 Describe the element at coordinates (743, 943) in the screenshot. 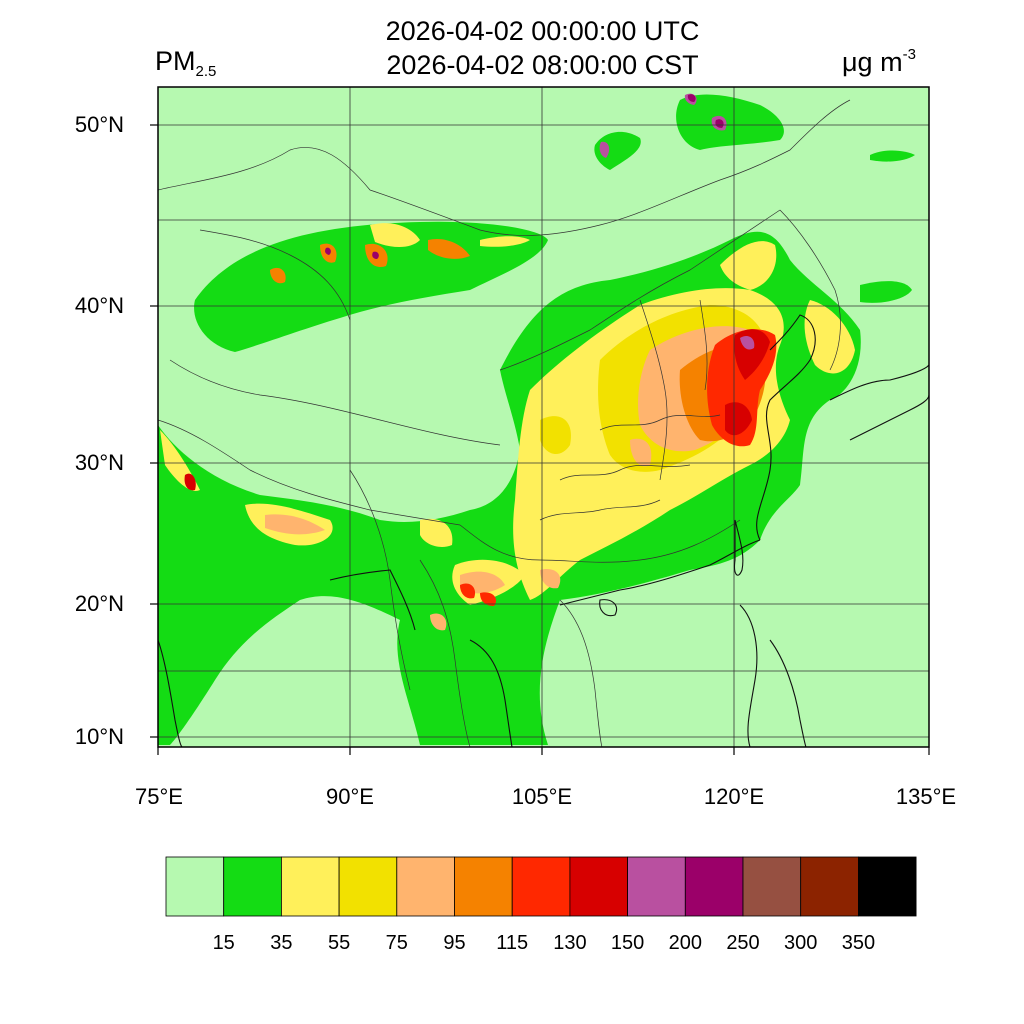

I see `colorbar-tick-label: 250` at that location.